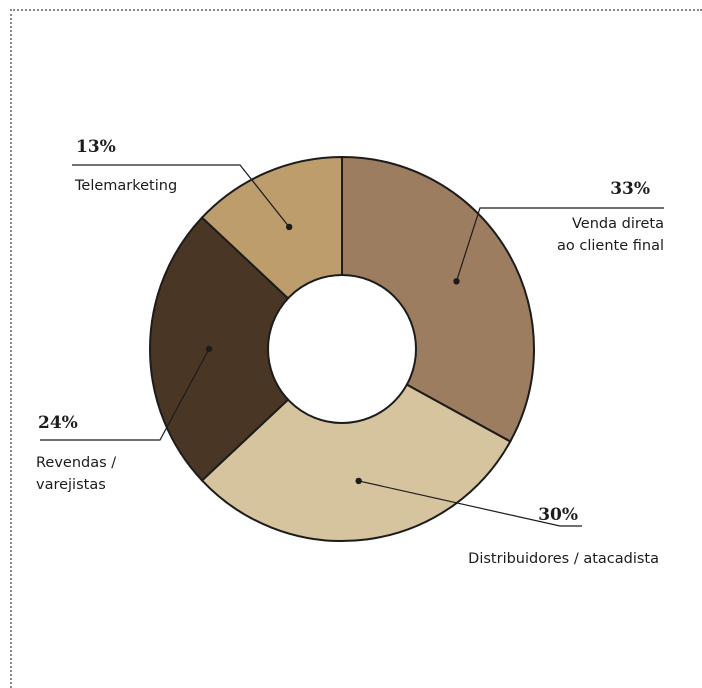  What do you see at coordinates (563, 559) in the screenshot?
I see `category-label: Distribuidores / atacadista` at bounding box center [563, 559].